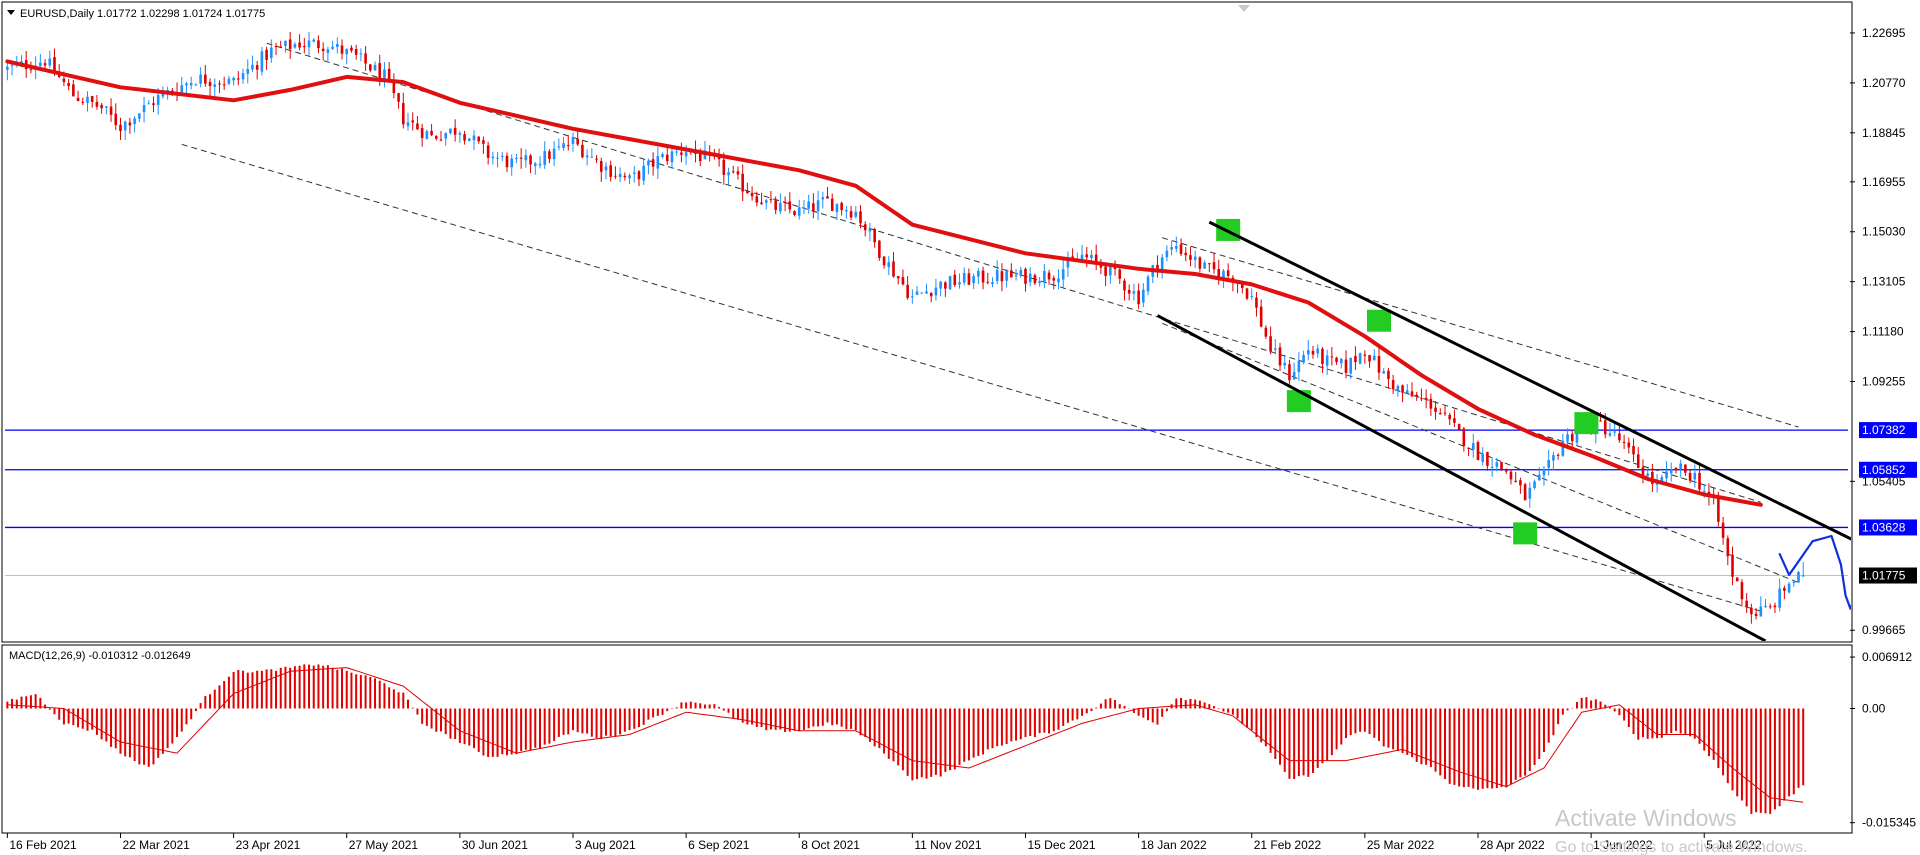 The height and width of the screenshot is (855, 1920). I want to click on date-tick-label: 18 Jan 2022, so click(1174, 845).